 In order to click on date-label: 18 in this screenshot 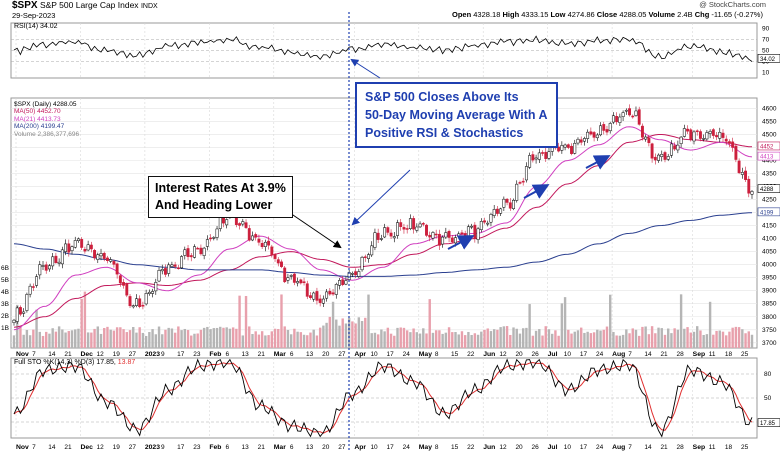, I will do `click(729, 447)`.